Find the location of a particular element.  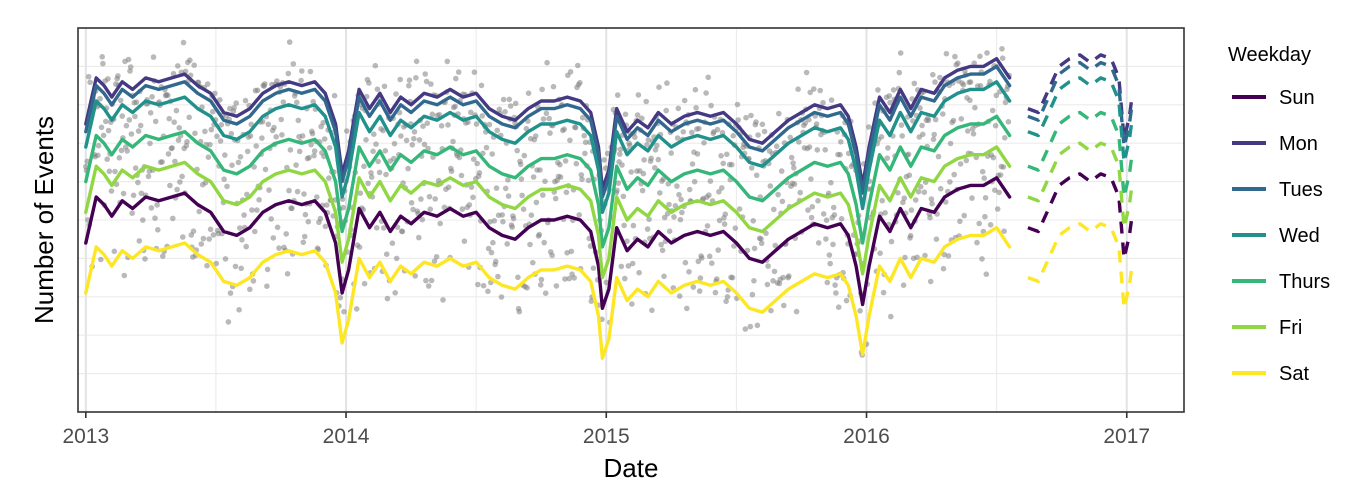

legend-label-thurs: Thurs is located at coordinates (1304, 282).